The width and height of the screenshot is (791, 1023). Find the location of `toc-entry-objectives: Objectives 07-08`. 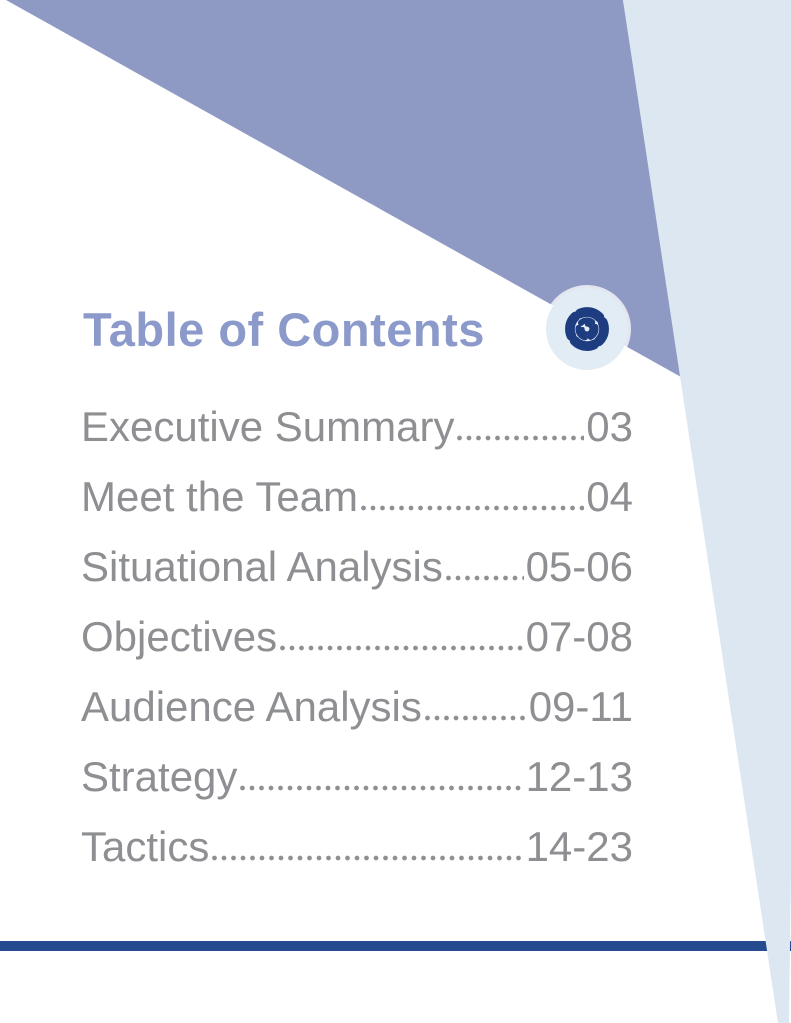

toc-entry-objectives: Objectives 07-08 is located at coordinates (357, 637).